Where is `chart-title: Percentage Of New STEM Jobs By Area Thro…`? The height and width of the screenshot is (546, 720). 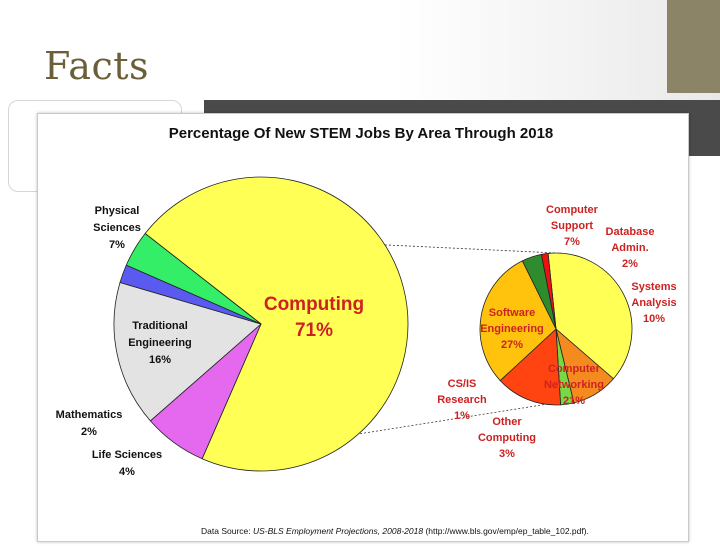
chart-title: Percentage Of New STEM Jobs By Area Thro… is located at coordinates (361, 133).